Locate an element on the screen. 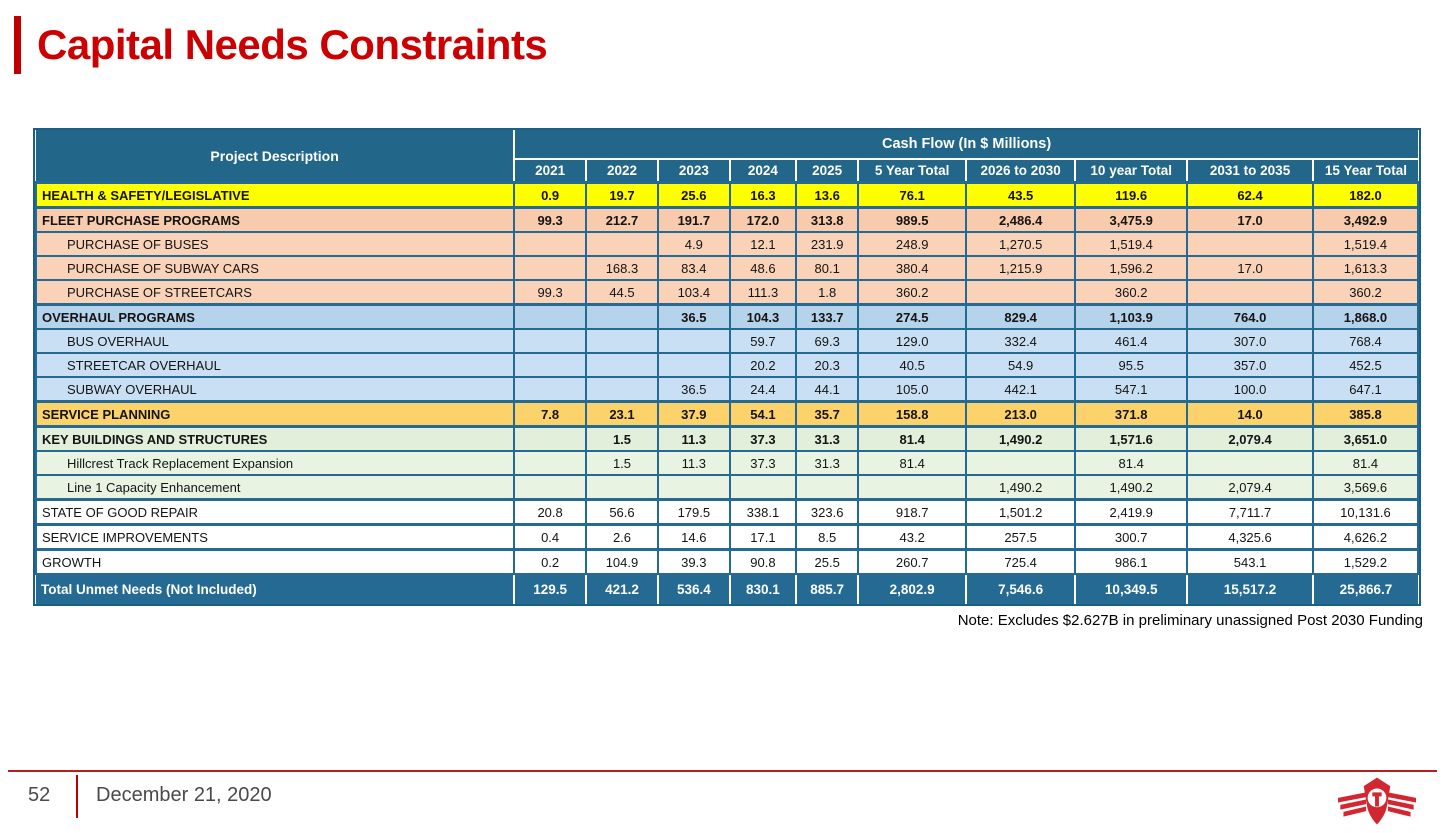 This screenshot has width=1445, height=833. cell-value: 20.8 is located at coordinates (550, 512).